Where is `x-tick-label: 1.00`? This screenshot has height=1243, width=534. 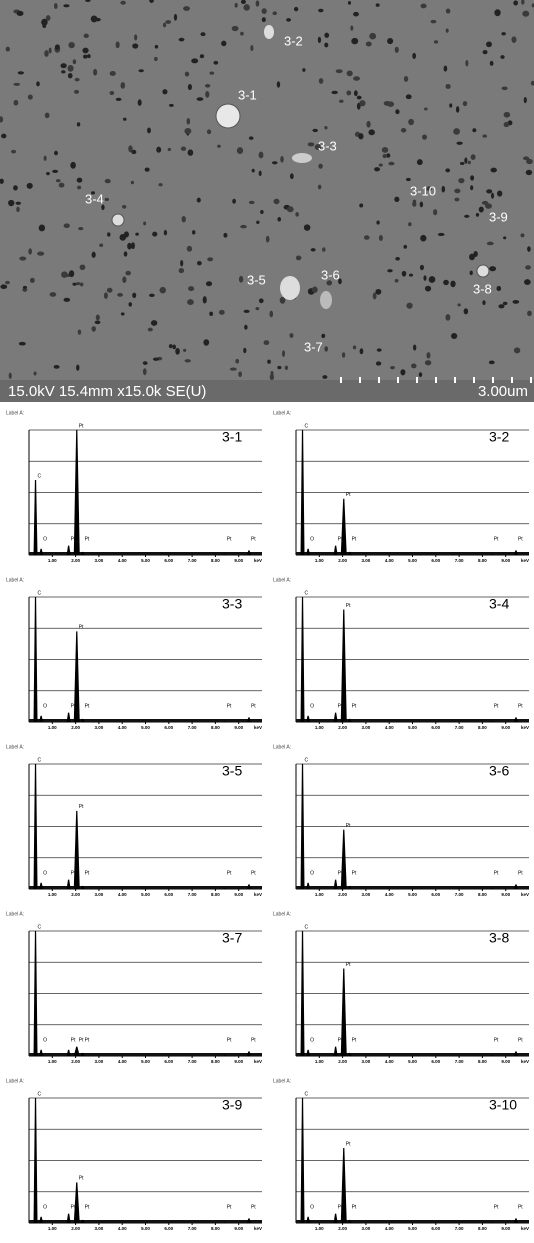 x-tick-label: 1.00 is located at coordinates (319, 894).